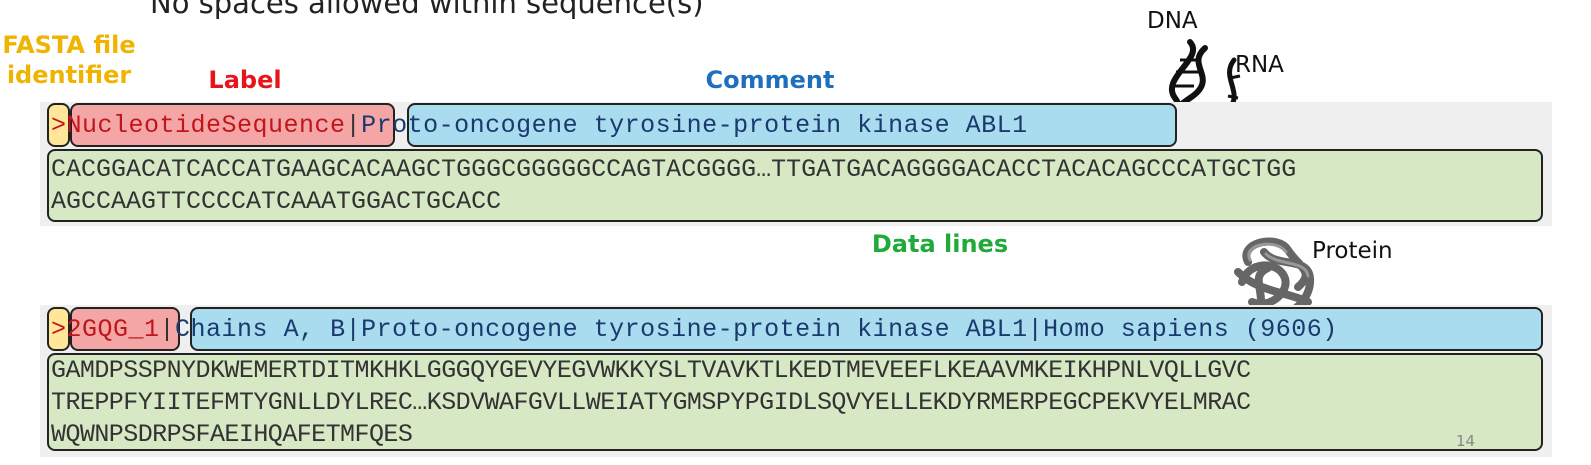 The width and height of the screenshot is (1591, 465). Describe the element at coordinates (1352, 251) in the screenshot. I see `protein-label: Protein` at that location.